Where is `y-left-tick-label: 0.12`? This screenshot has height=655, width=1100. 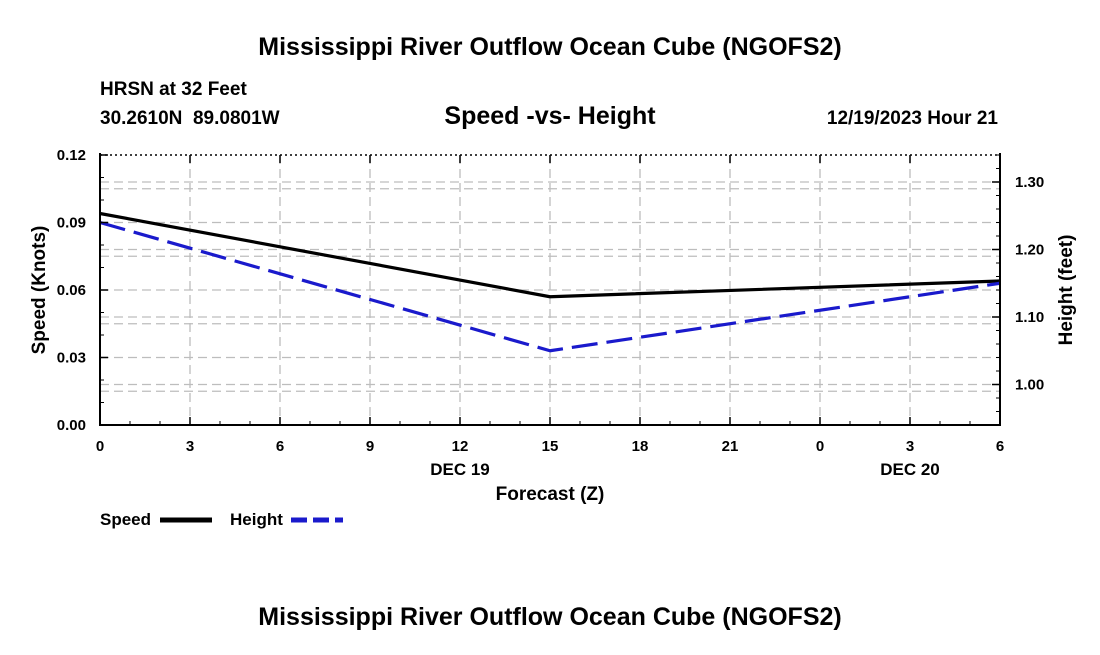 y-left-tick-label: 0.12 is located at coordinates (71, 155).